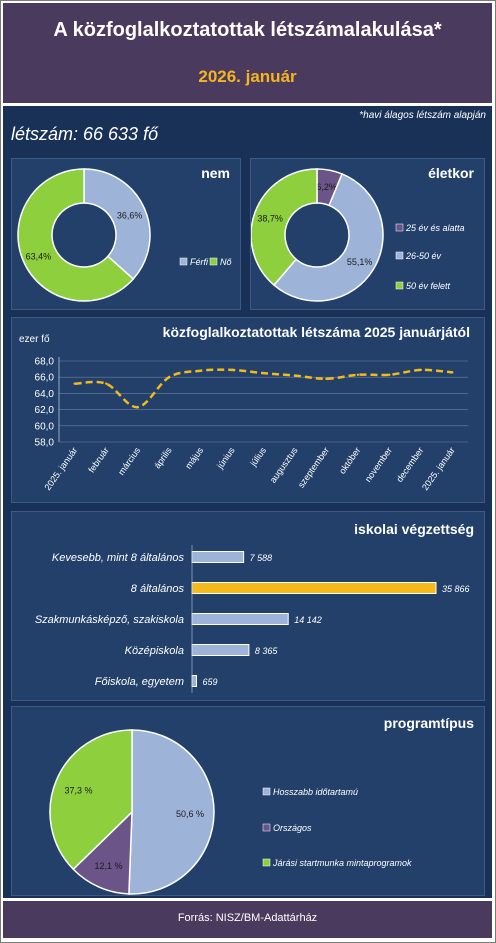  What do you see at coordinates (199, 262) in the screenshot?
I see `gender-legend-0-label: Férfi` at bounding box center [199, 262].